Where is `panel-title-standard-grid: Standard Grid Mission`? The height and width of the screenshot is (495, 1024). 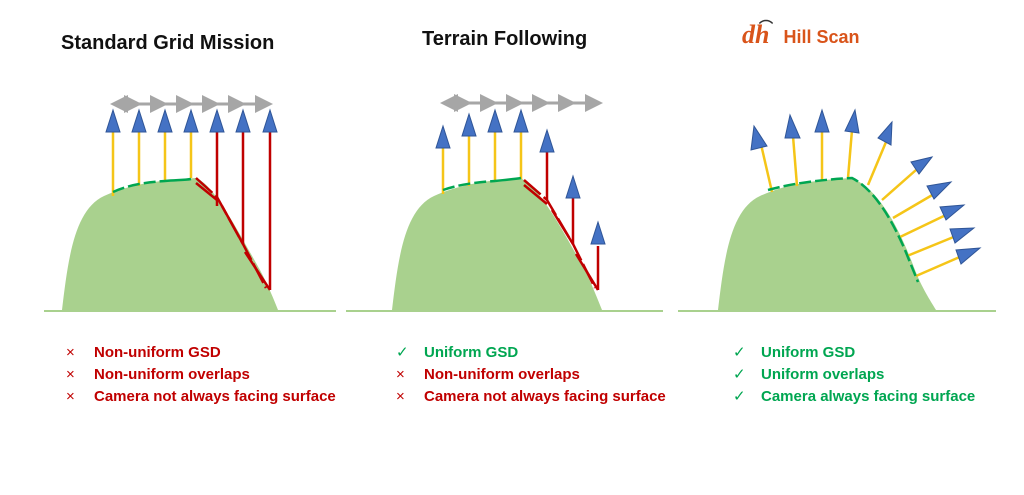
panel-title-standard-grid: Standard Grid Mission is located at coordinates (168, 43).